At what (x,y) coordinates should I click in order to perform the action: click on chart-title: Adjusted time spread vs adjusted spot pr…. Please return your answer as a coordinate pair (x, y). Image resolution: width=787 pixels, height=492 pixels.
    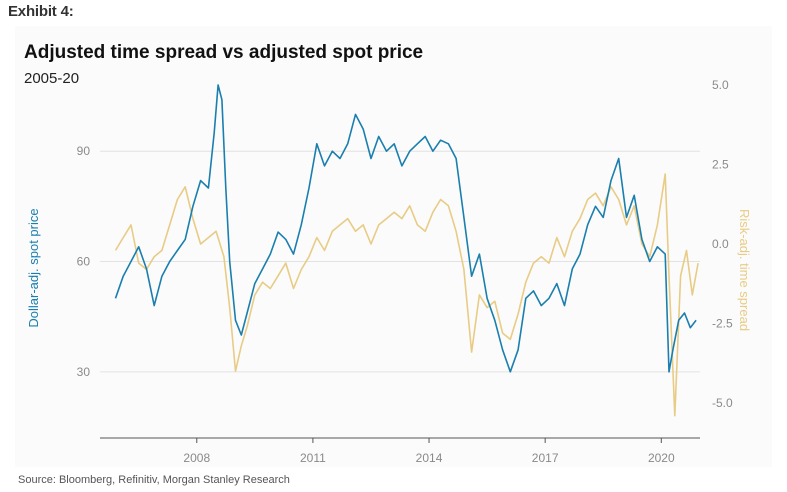
    Looking at the image, I should click on (224, 52).